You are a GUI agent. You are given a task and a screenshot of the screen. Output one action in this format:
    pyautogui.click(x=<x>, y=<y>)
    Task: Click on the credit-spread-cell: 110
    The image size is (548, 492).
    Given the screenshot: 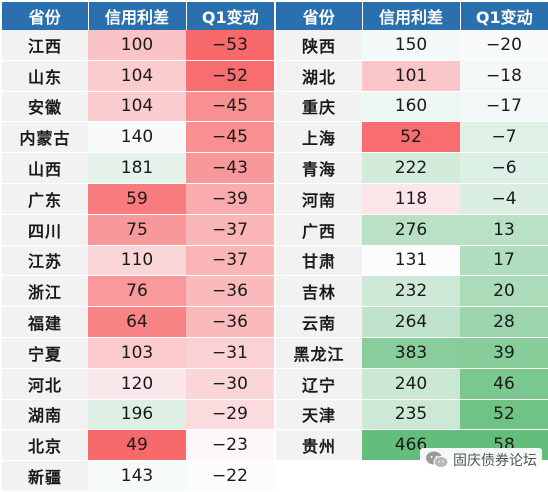 What is the action you would take?
    pyautogui.click(x=137, y=261)
    